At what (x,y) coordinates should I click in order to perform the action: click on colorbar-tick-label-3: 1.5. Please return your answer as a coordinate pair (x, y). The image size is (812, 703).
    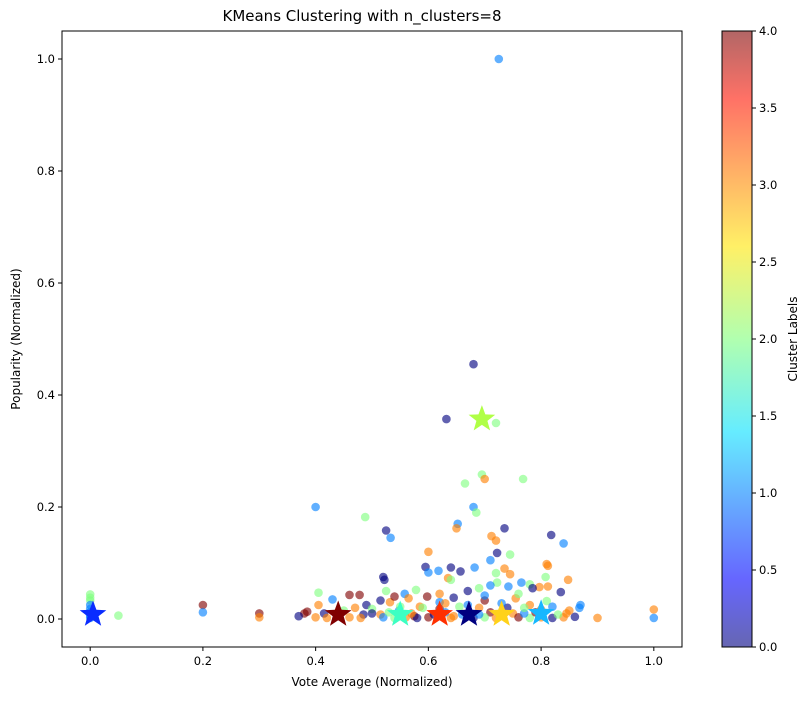
    Looking at the image, I should click on (768, 416).